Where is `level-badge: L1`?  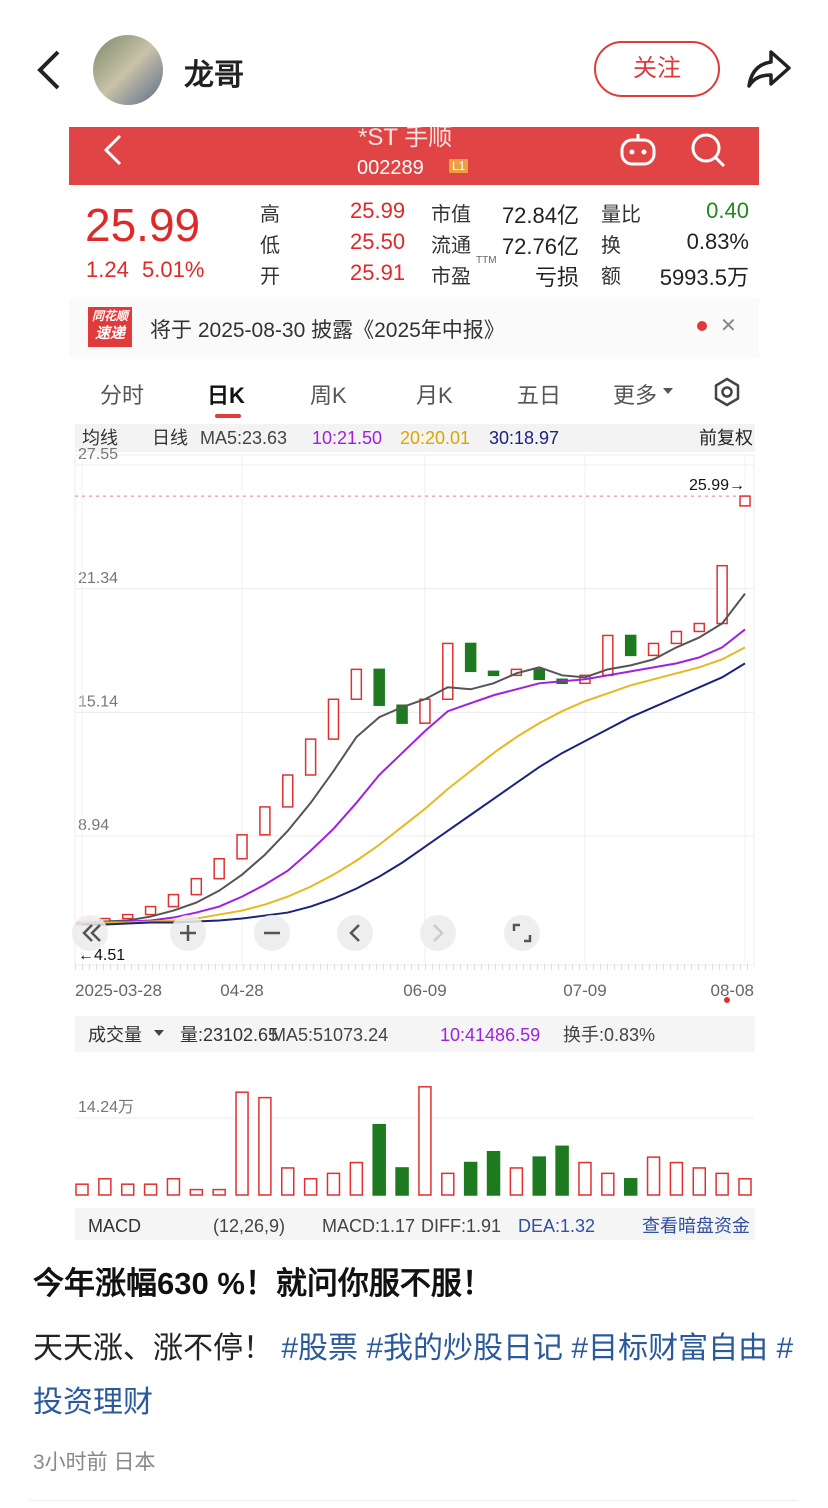
level-badge: L1 is located at coordinates (459, 166).